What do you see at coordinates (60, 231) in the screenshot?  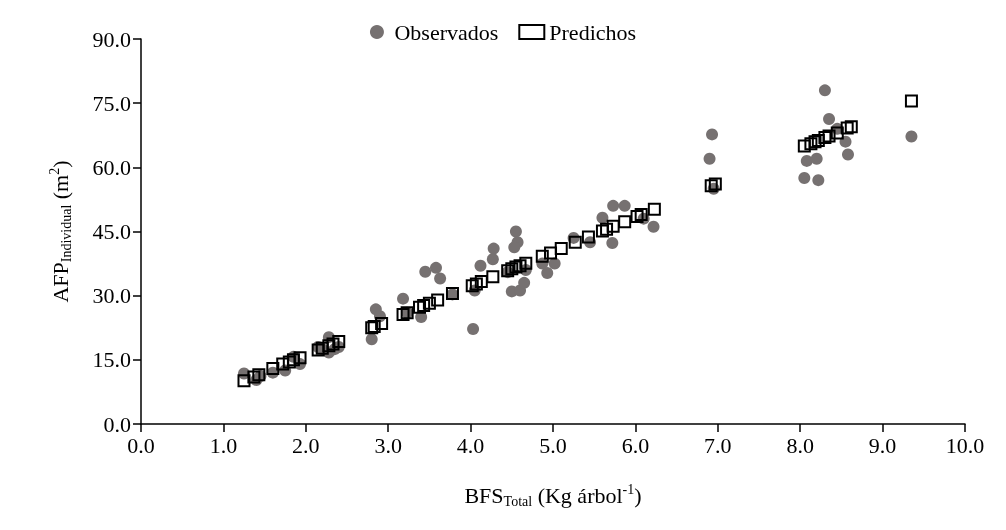 I see `y-axis-title: AFPIndividual (m2)` at bounding box center [60, 231].